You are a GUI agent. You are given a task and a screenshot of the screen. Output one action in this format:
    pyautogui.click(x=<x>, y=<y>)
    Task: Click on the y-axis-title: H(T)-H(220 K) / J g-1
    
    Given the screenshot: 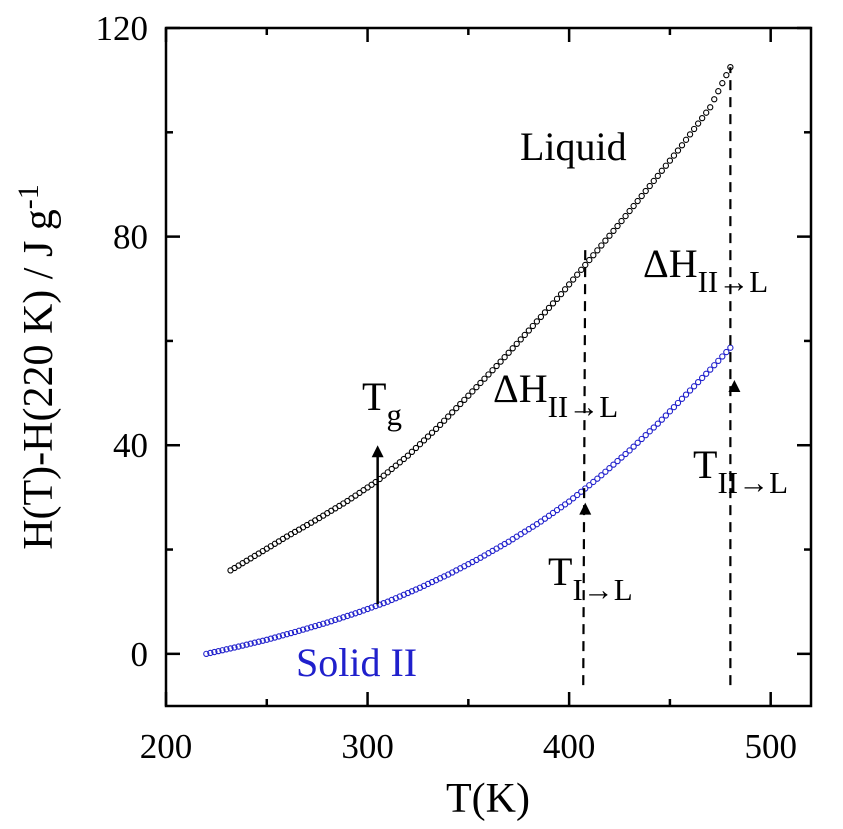 What is the action you would take?
    pyautogui.click(x=37, y=367)
    